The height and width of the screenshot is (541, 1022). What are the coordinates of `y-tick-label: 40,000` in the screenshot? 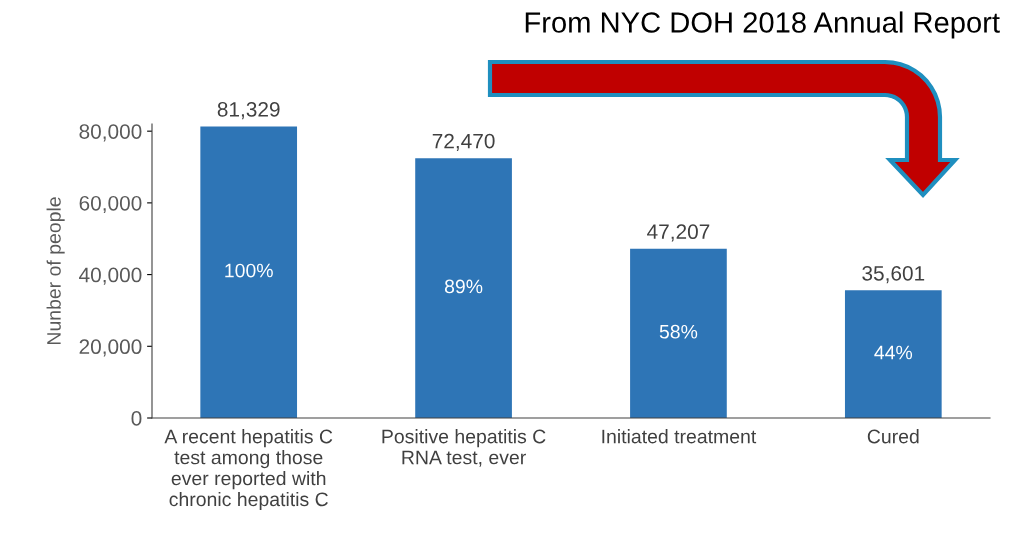 It's located at (110, 276).